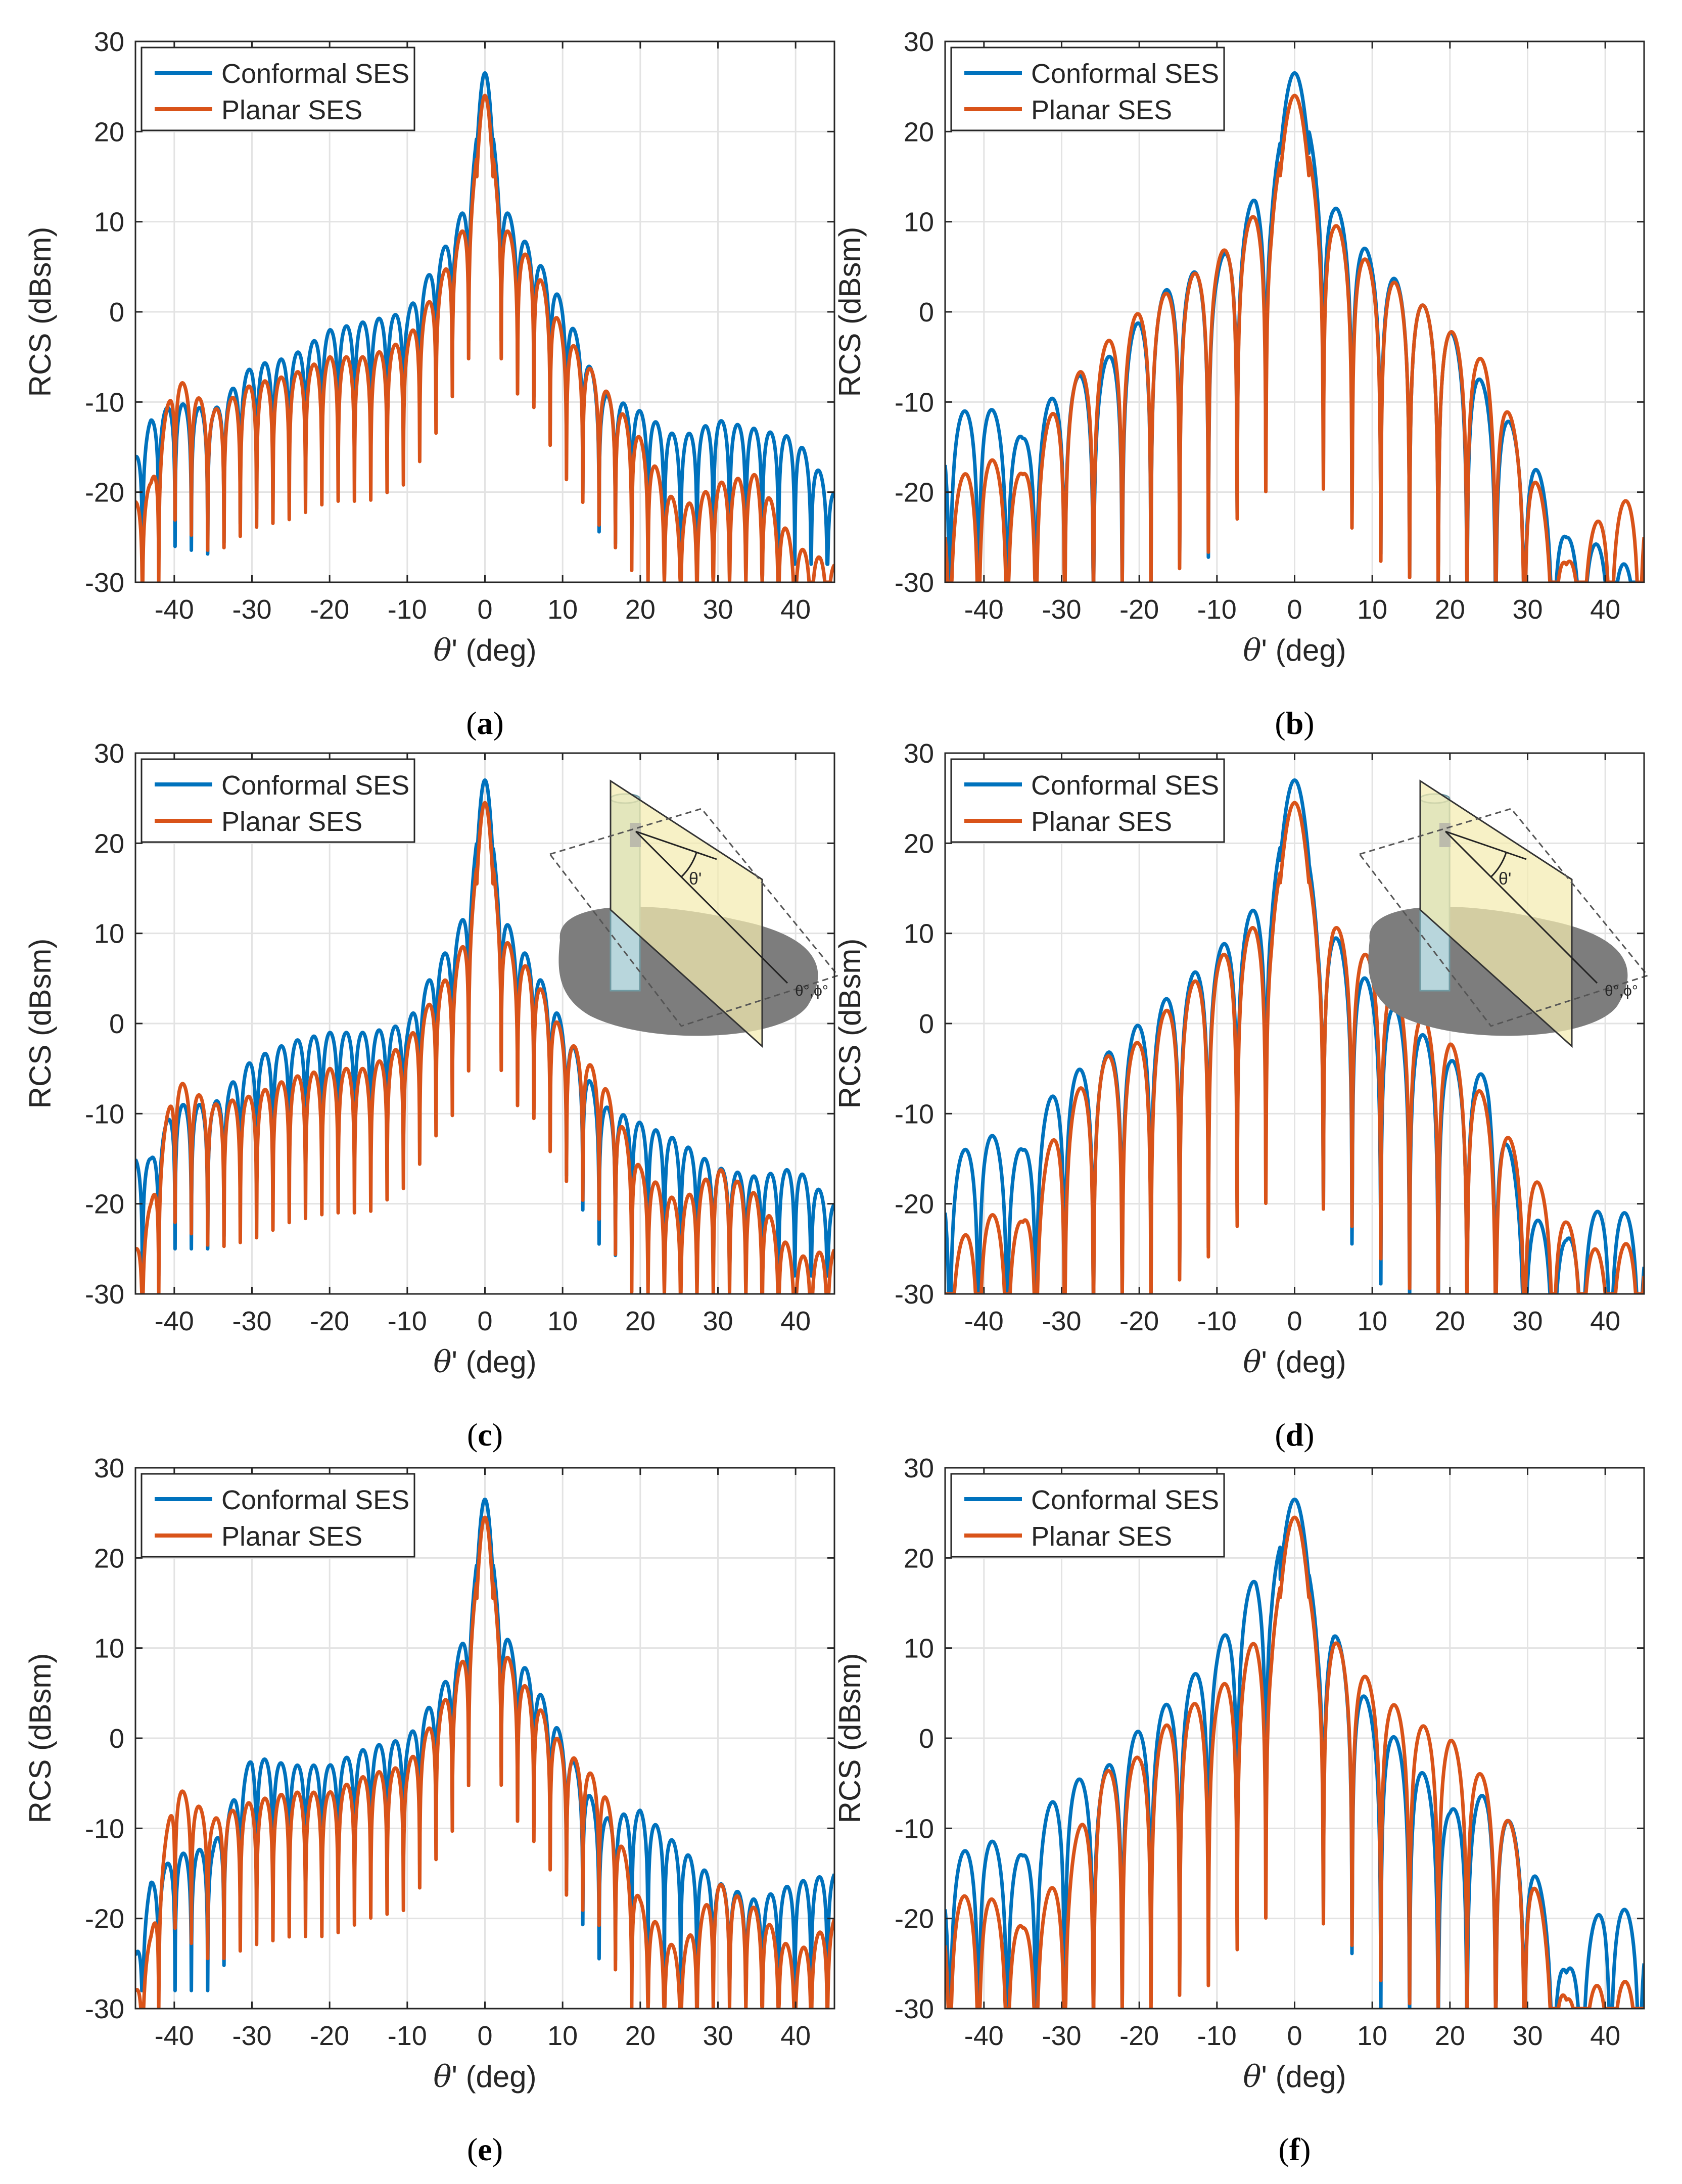 This screenshot has width=1682, height=2184. Describe the element at coordinates (484, 318) in the screenshot. I see `series-conformal-ses` at that location.